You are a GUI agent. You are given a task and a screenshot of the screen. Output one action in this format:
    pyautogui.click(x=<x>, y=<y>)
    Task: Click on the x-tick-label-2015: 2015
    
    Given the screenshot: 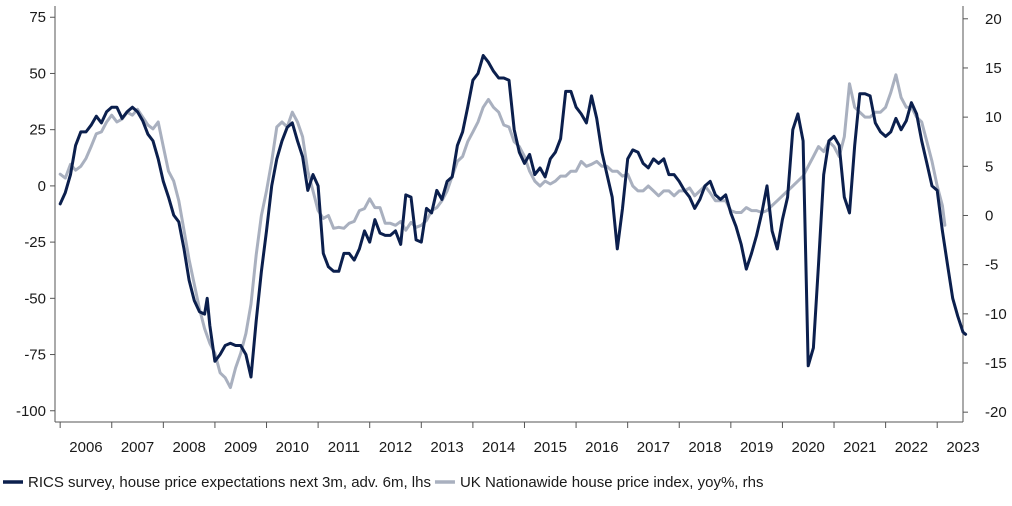 What is the action you would take?
    pyautogui.click(x=550, y=447)
    